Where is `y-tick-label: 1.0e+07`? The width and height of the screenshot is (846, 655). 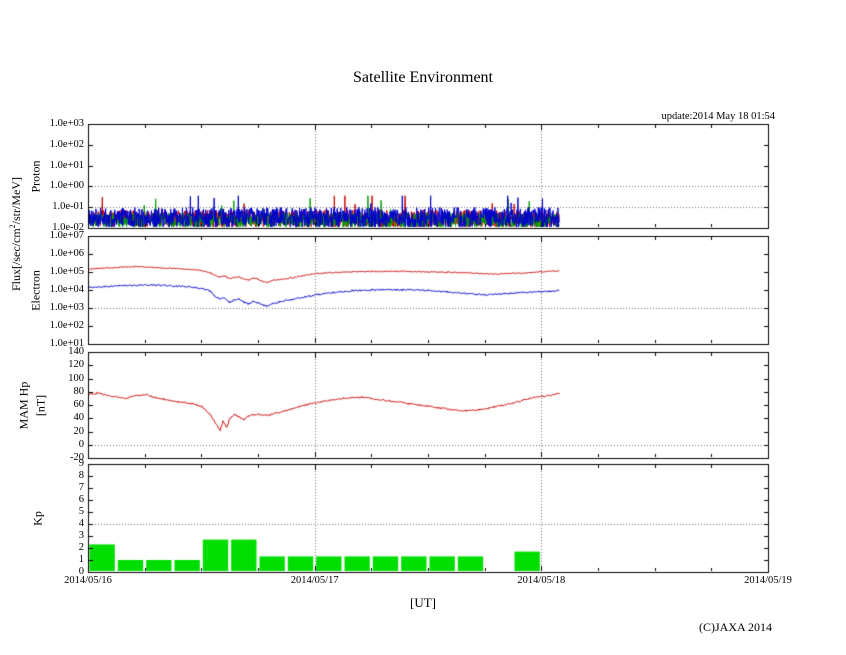 y-tick-label: 1.0e+07 is located at coordinates (66, 235).